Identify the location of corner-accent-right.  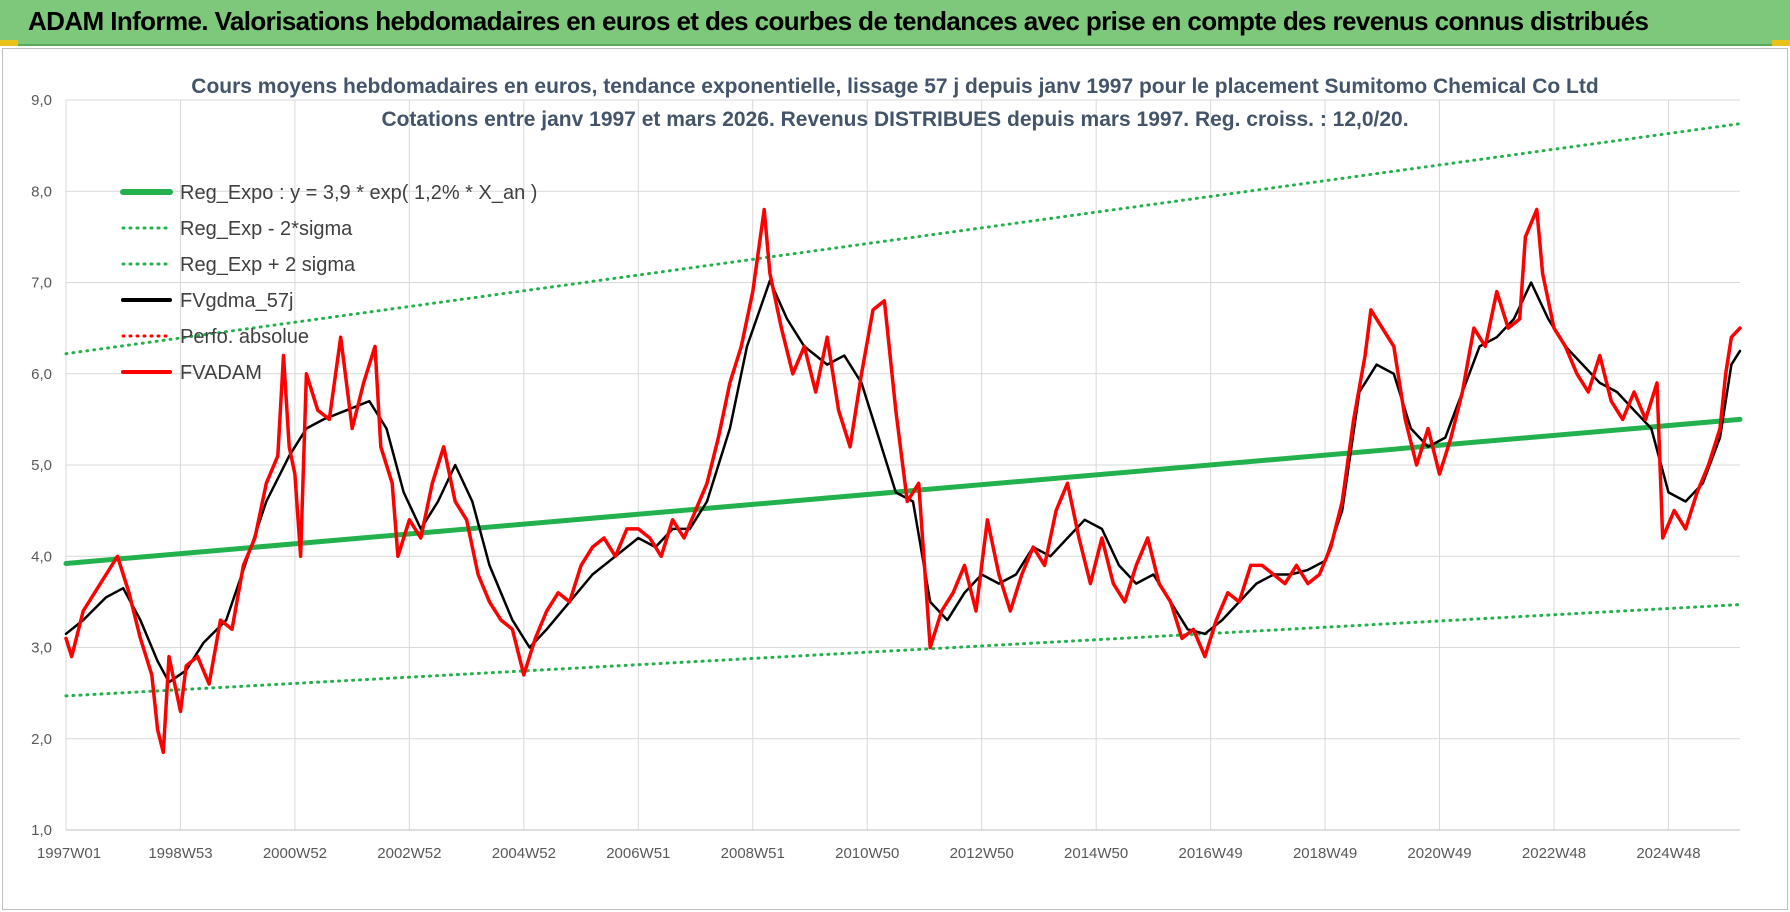
(1781, 43).